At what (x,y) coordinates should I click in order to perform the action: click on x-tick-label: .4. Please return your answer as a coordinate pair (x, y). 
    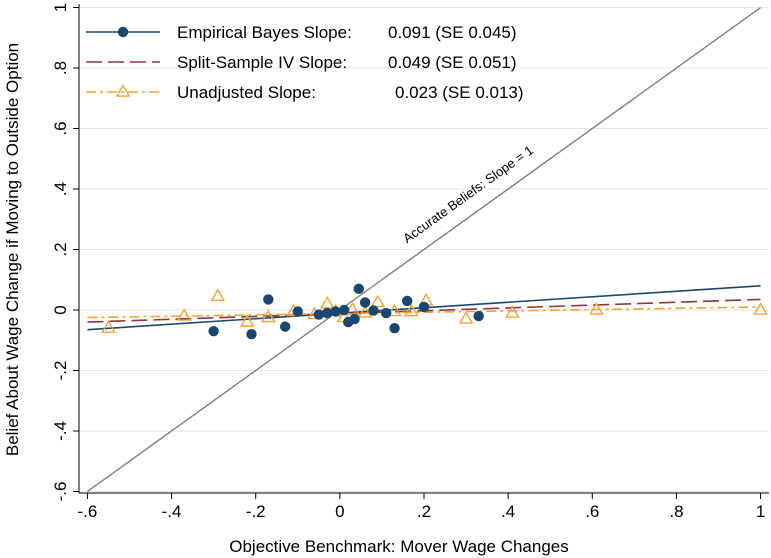
    Looking at the image, I should click on (508, 511).